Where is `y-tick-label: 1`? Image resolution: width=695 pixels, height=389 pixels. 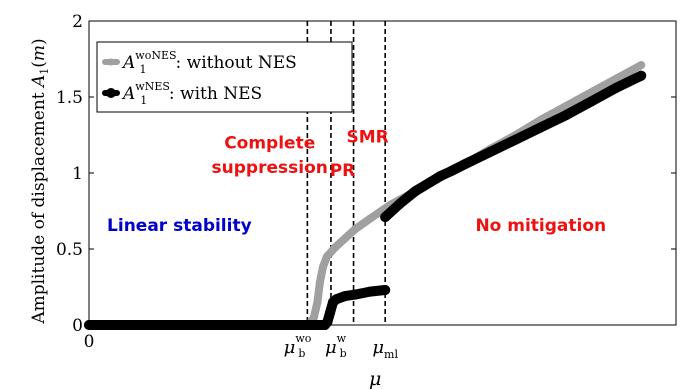 y-tick-label: 1 is located at coordinates (77, 174).